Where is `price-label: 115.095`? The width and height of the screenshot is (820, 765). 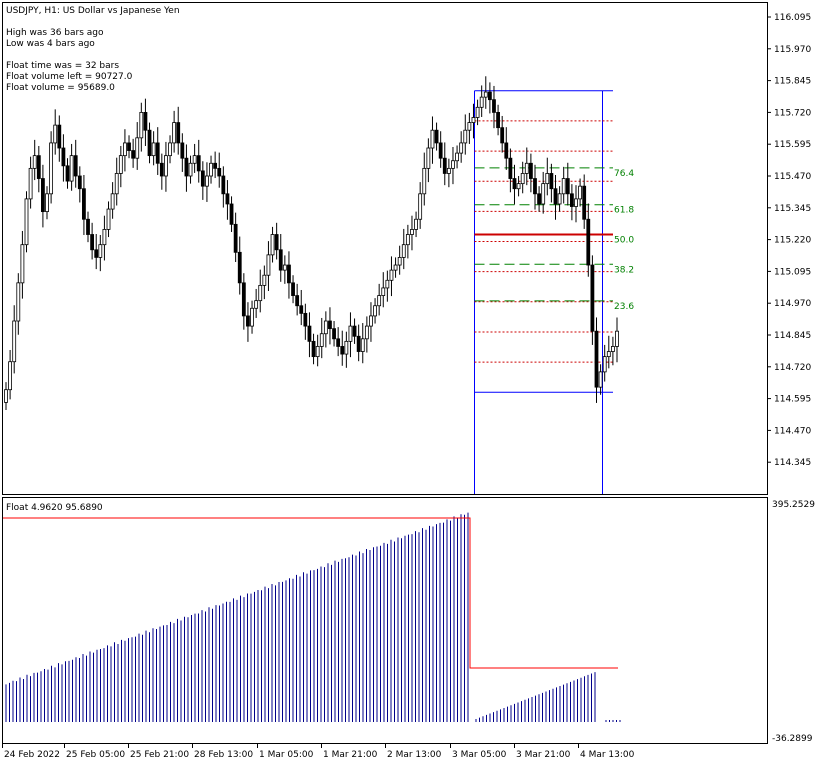 price-label: 115.095 is located at coordinates (792, 272).